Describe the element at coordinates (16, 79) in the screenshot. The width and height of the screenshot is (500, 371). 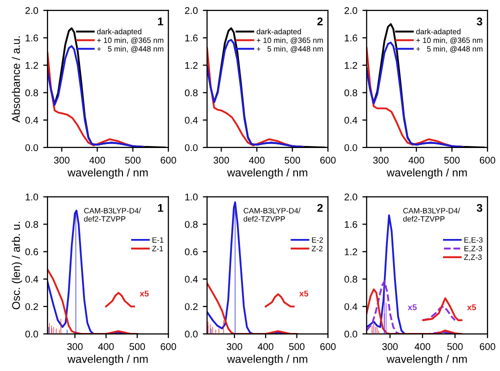
I see `y-axis-title: Absorbance / a.u.` at that location.